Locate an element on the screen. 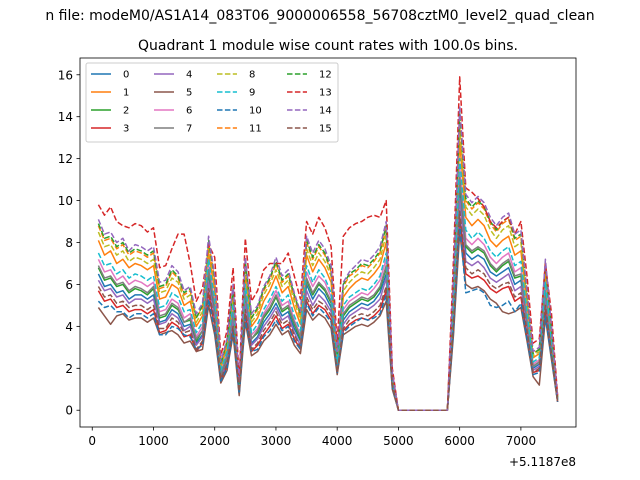 This screenshot has width=640, height=480. legend-label-12: 12 is located at coordinates (325, 75).